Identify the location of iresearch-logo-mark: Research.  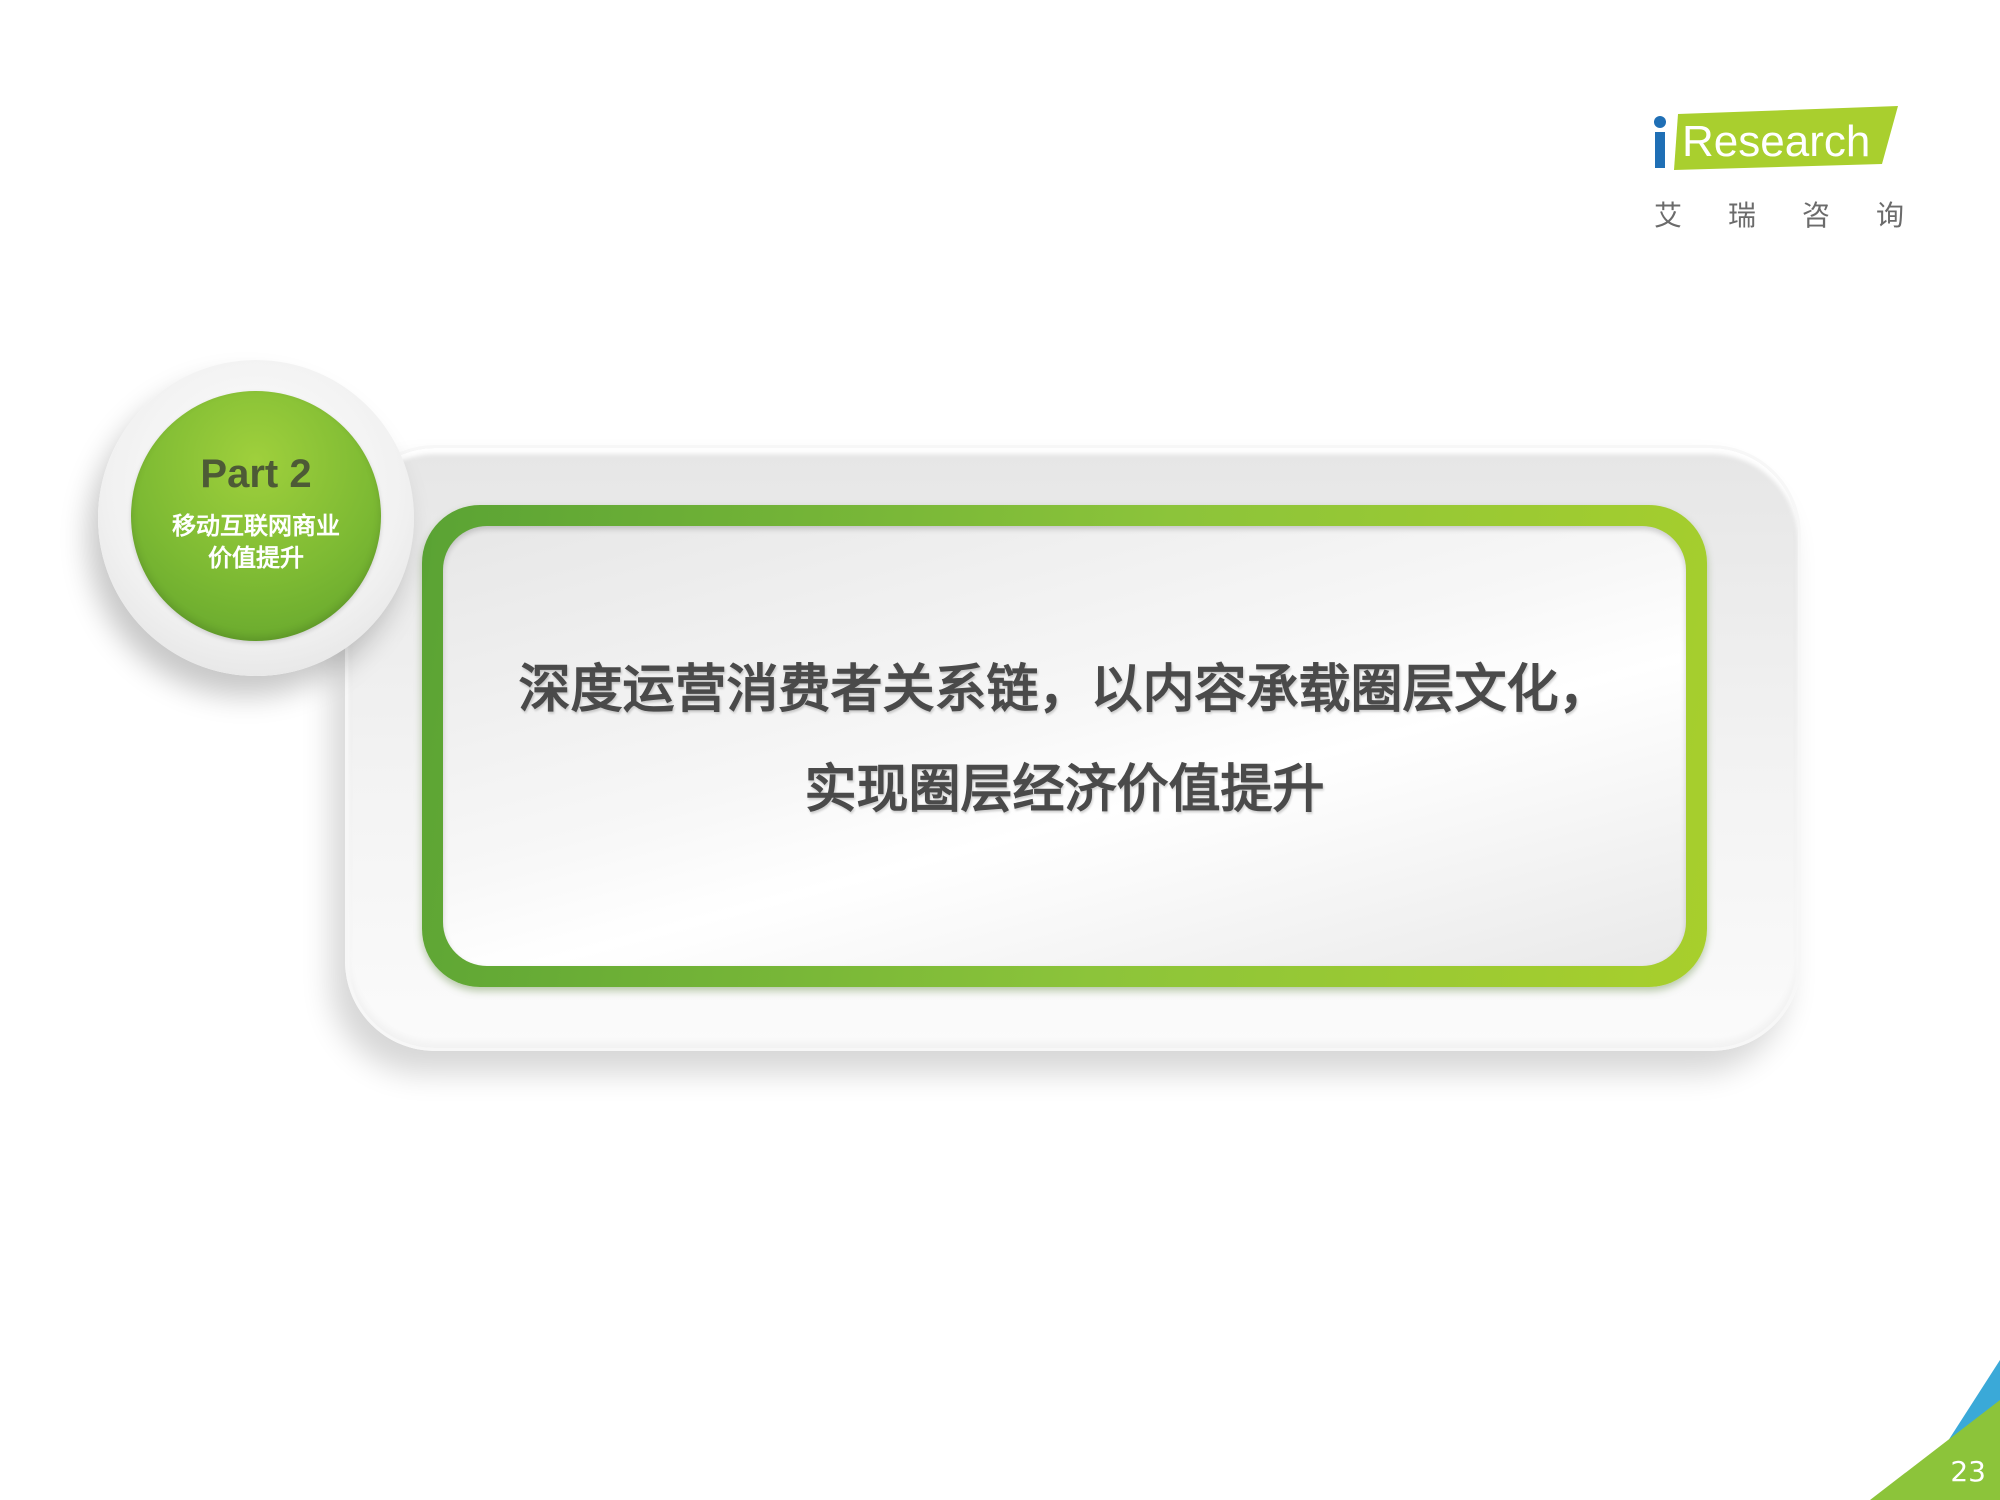
(1776, 138).